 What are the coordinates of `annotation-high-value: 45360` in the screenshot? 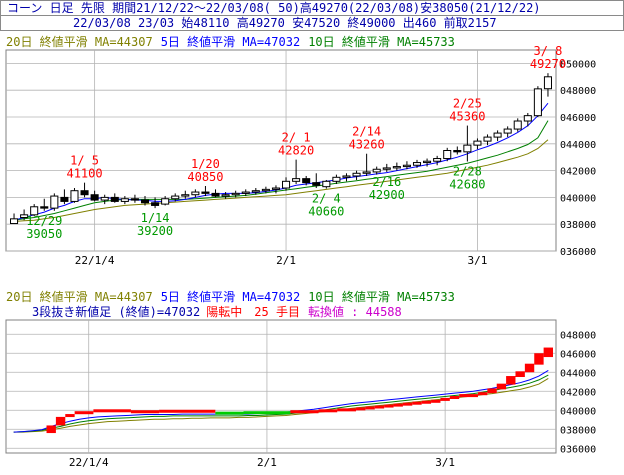 It's located at (467, 117).